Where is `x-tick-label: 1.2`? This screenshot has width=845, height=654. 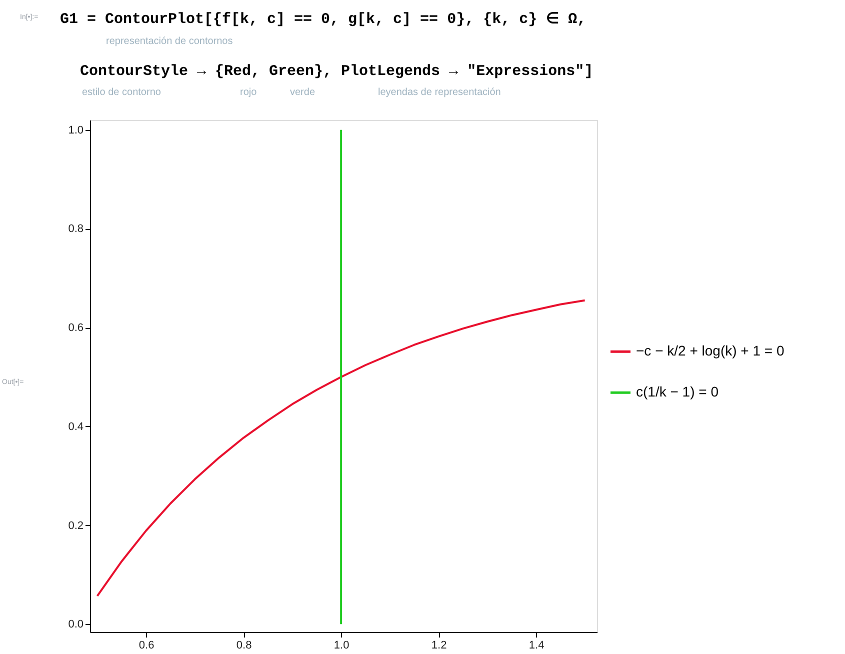
x-tick-label: 1.2 is located at coordinates (439, 646).